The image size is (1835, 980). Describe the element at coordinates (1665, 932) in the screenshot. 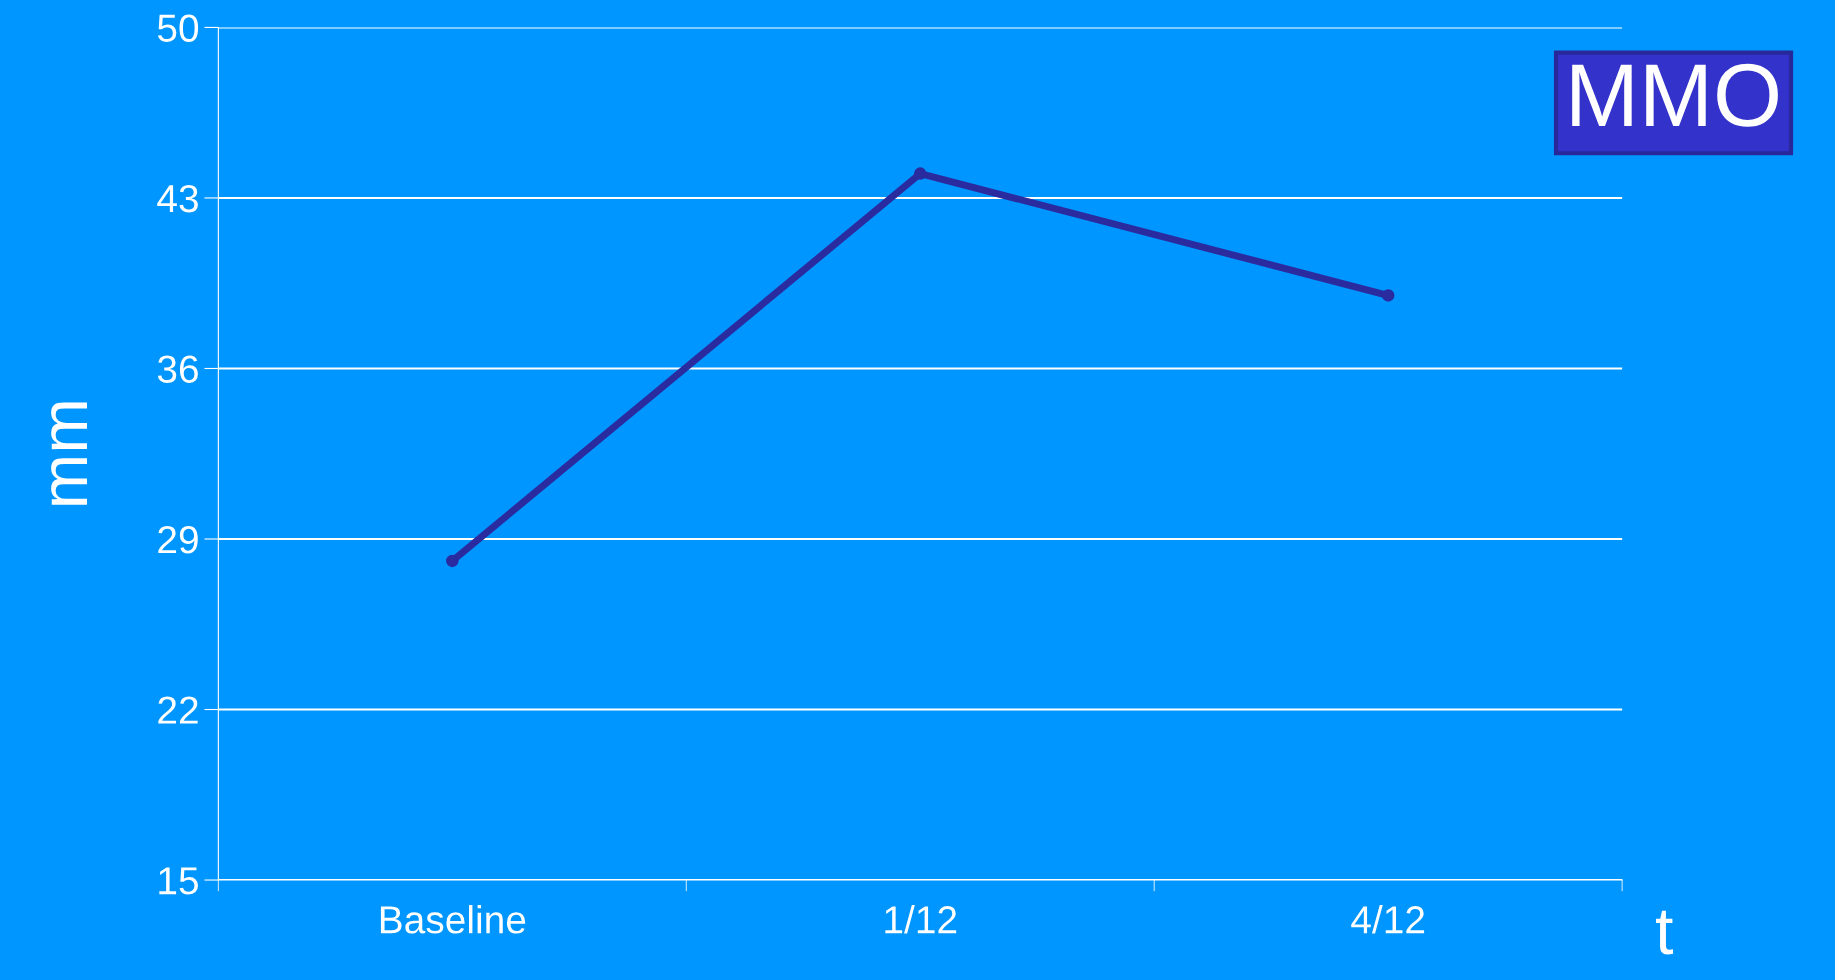

I see `x-axis-title: t` at that location.